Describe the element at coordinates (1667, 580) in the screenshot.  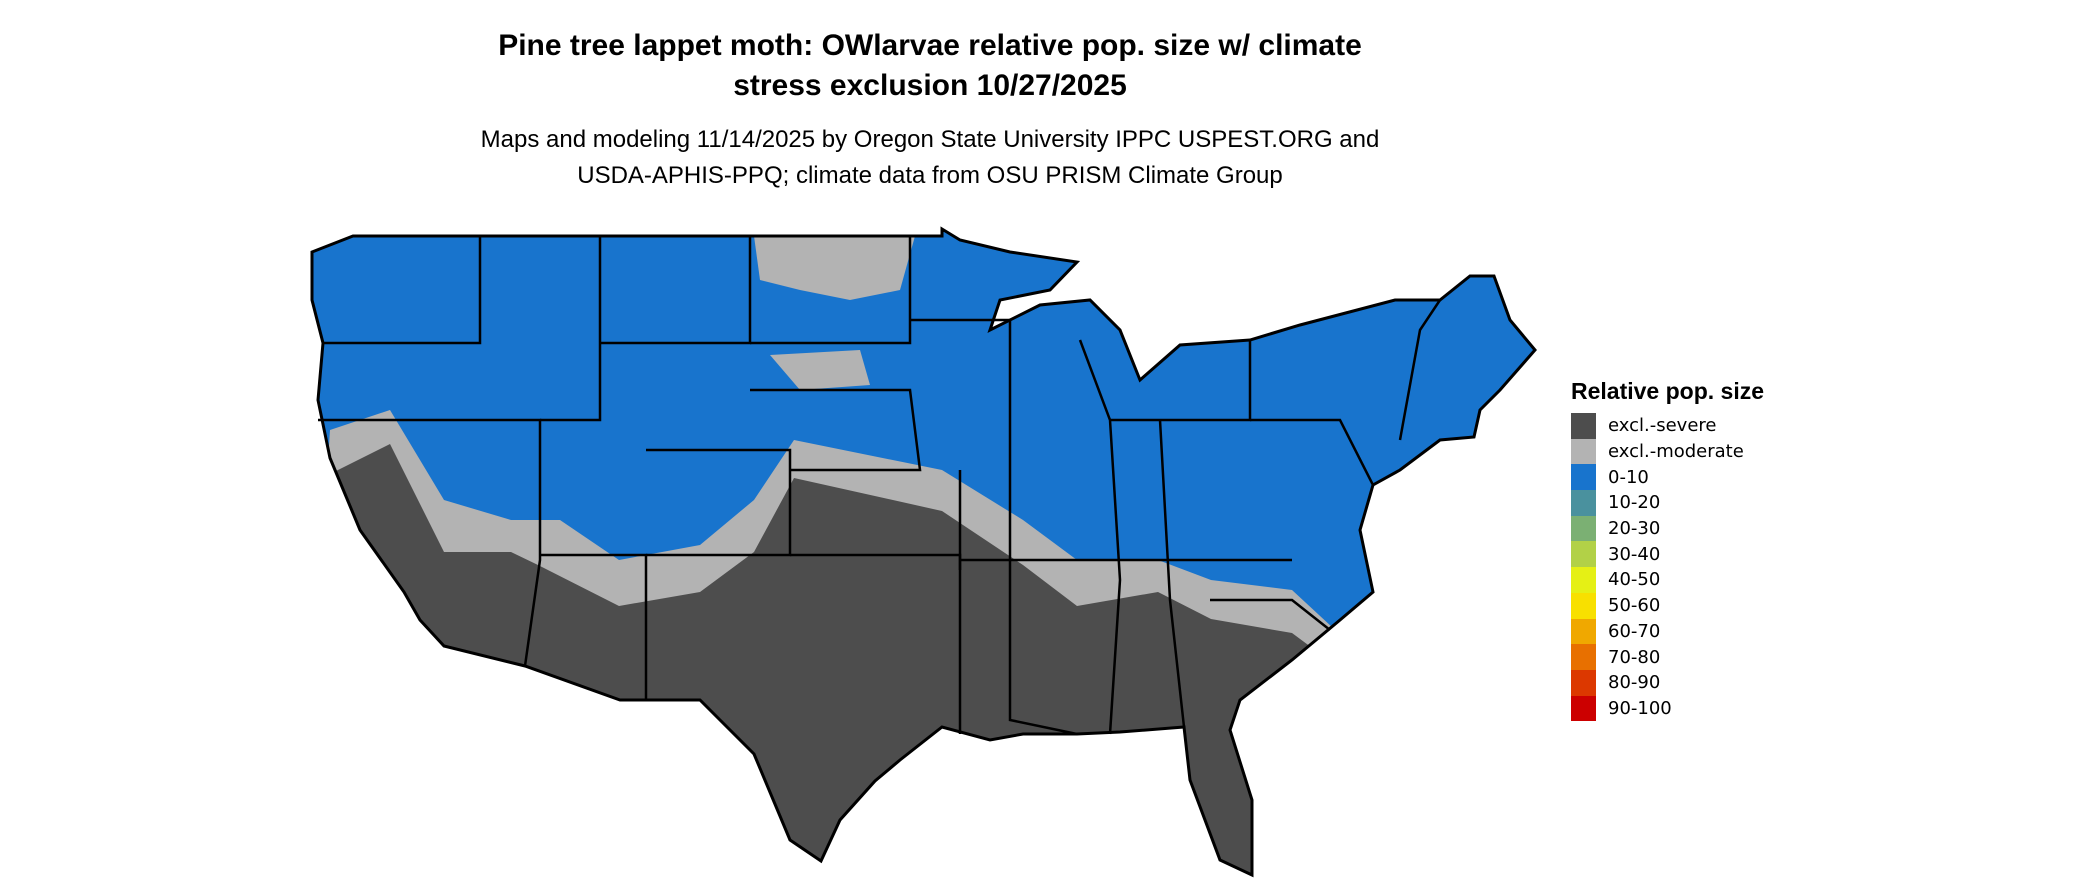
I see `legend-item: 40-50` at that location.